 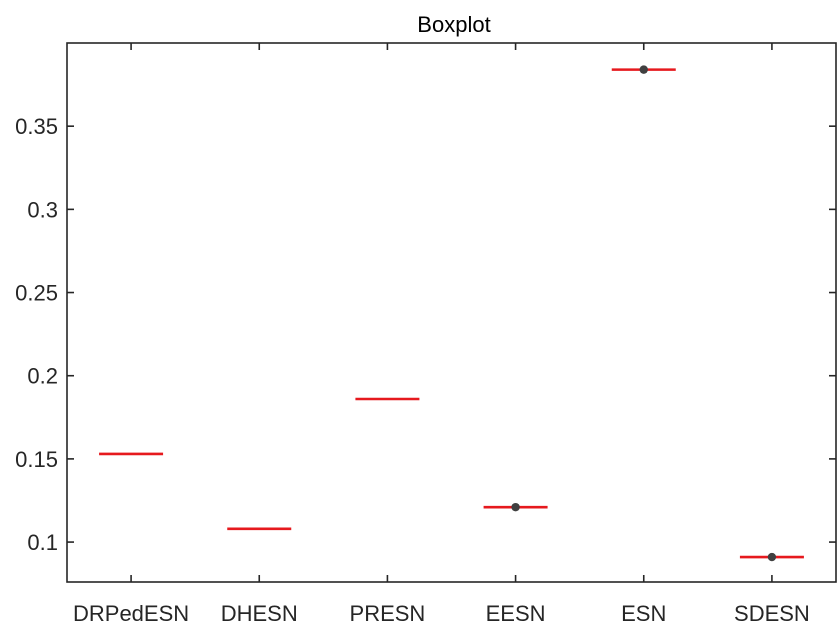 What do you see at coordinates (388, 613) in the screenshot?
I see `x-tick-label-presn: PRESN` at bounding box center [388, 613].